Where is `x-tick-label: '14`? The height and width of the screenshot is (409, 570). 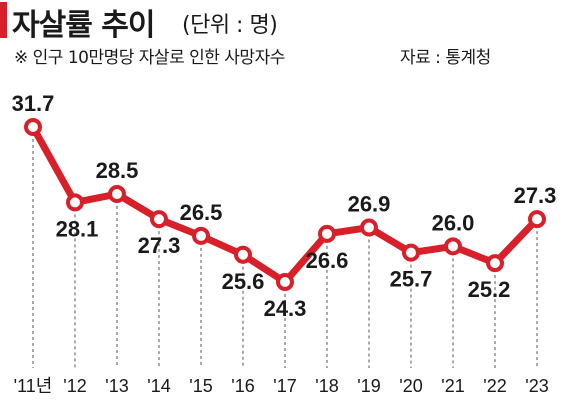
x-tick-label: '14 is located at coordinates (158, 386).